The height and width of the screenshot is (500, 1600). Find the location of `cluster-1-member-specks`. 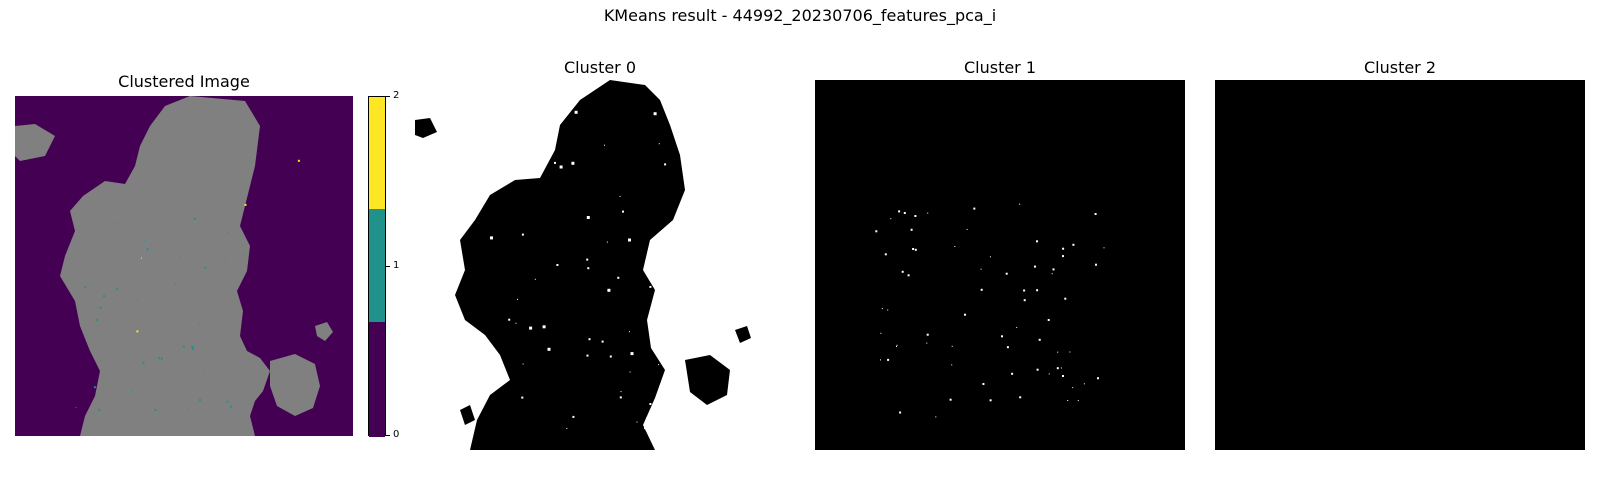

cluster-1-member-specks is located at coordinates (990, 310).